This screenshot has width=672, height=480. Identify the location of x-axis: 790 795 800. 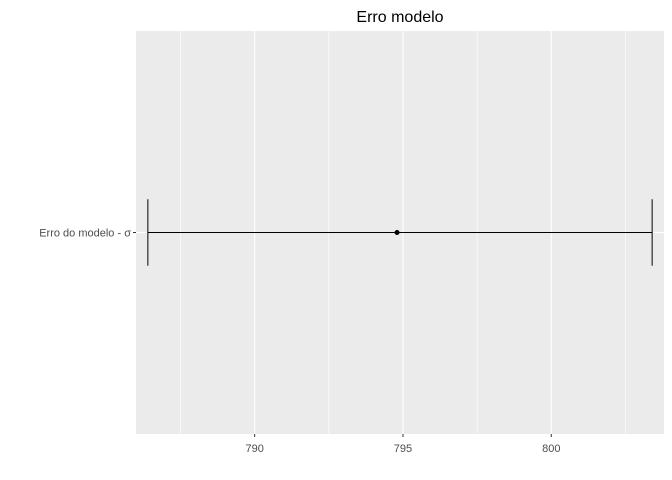
(402, 444).